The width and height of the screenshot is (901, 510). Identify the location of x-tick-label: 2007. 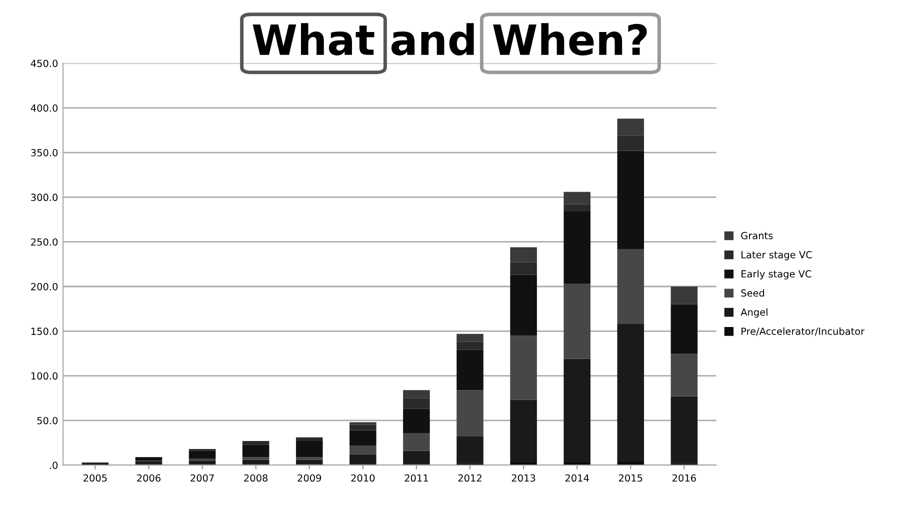
(202, 478).